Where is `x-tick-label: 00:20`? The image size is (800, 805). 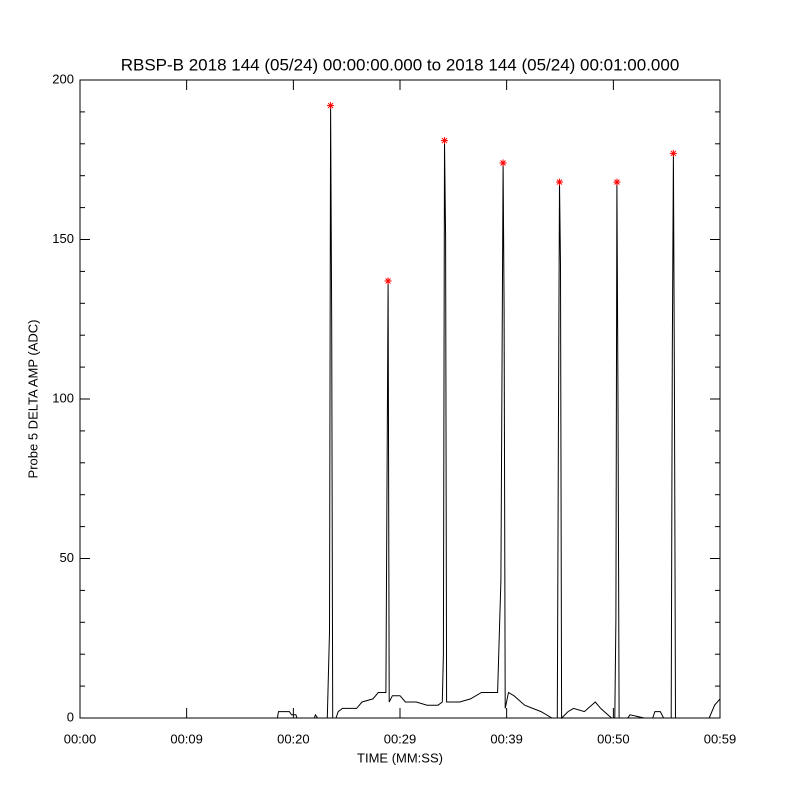 x-tick-label: 00:20 is located at coordinates (293, 738).